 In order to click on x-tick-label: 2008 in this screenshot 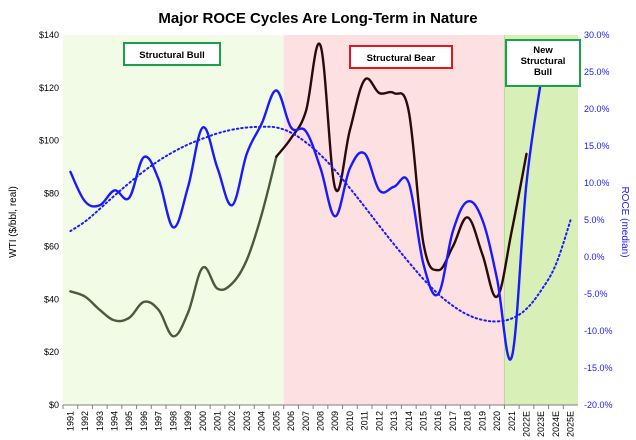, I will do `click(321, 421)`.